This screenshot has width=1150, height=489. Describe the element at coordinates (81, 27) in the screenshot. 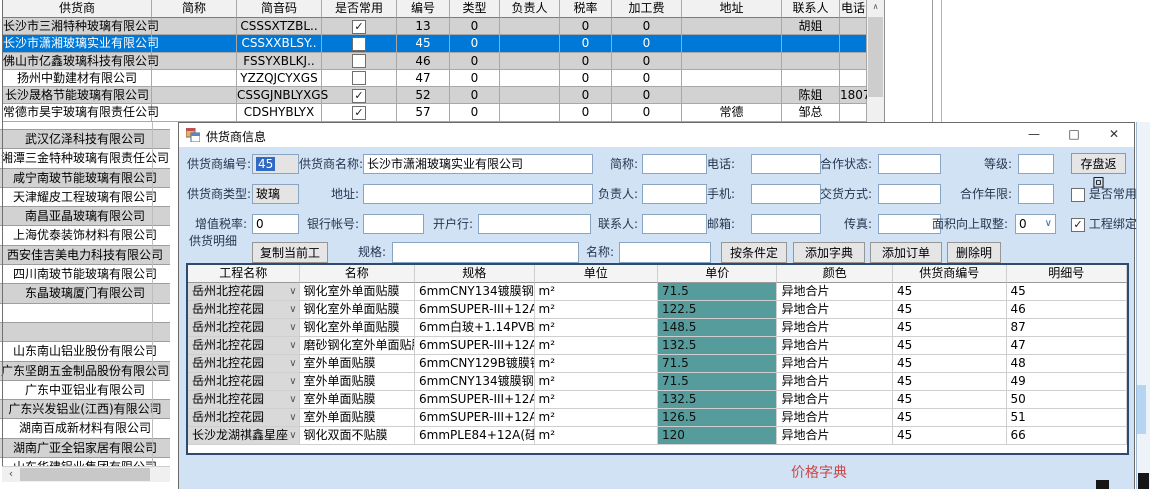

I see `table-cell: 长沙市三湘特种玻璃有限公司` at that location.